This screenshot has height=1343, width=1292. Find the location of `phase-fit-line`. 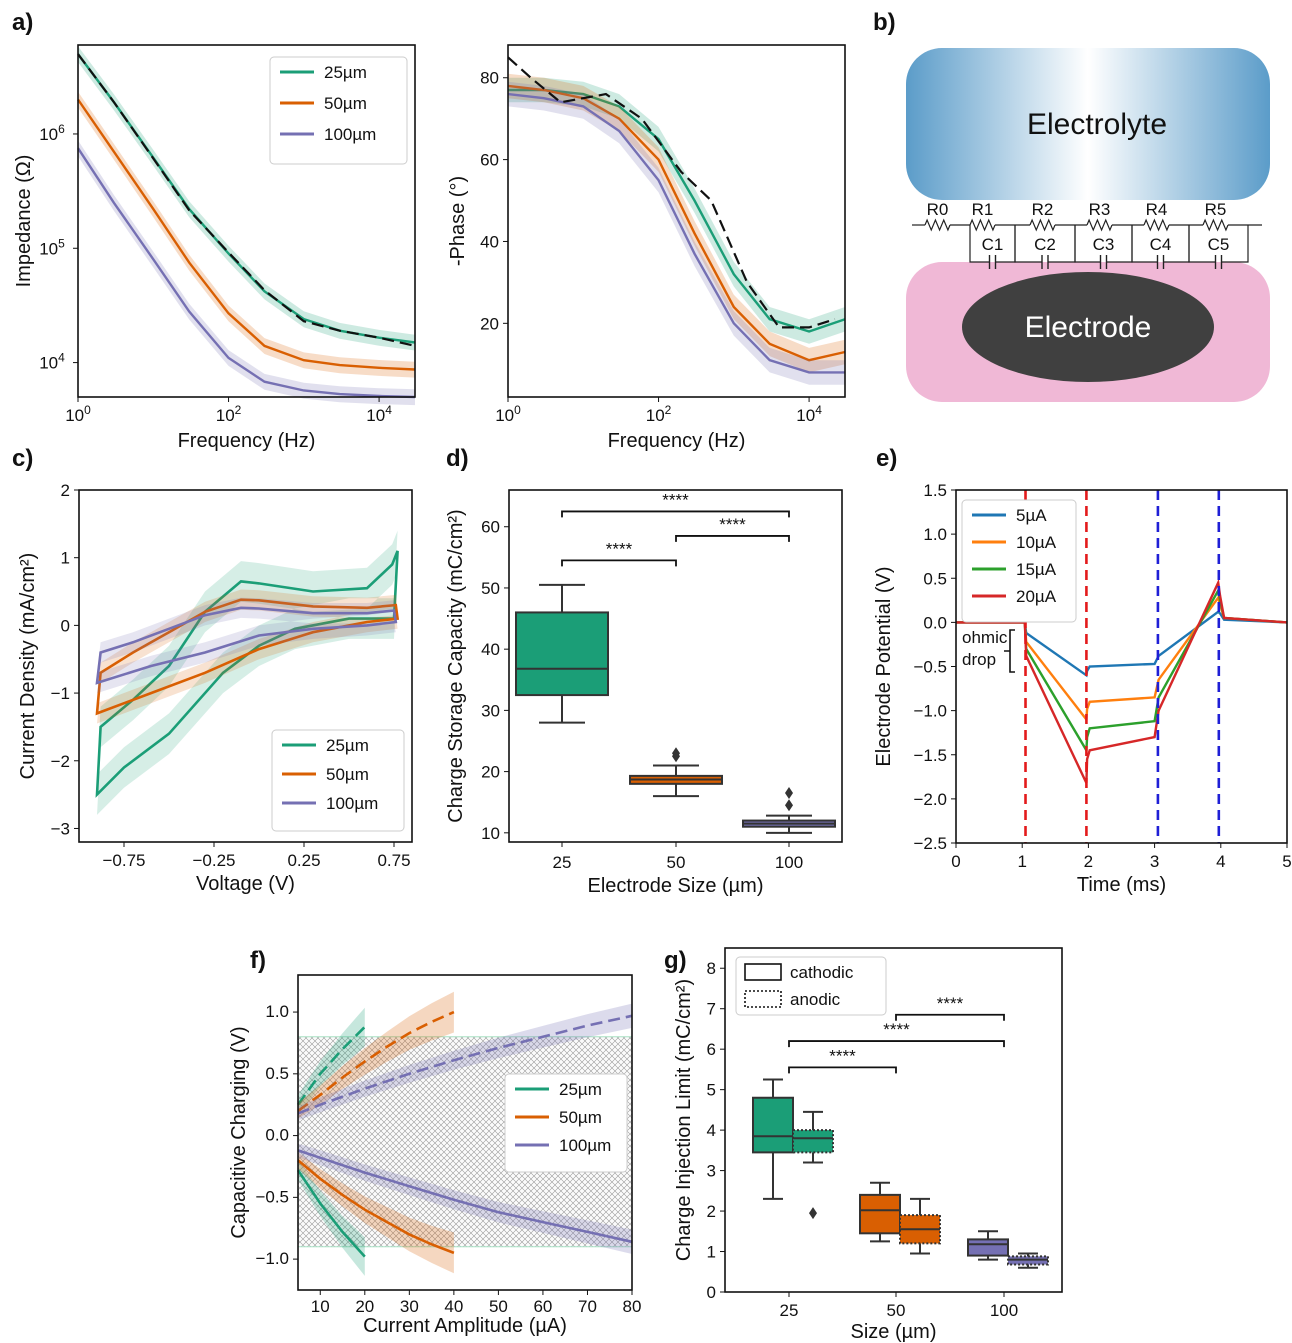

phase-fit-line is located at coordinates (671, 192).